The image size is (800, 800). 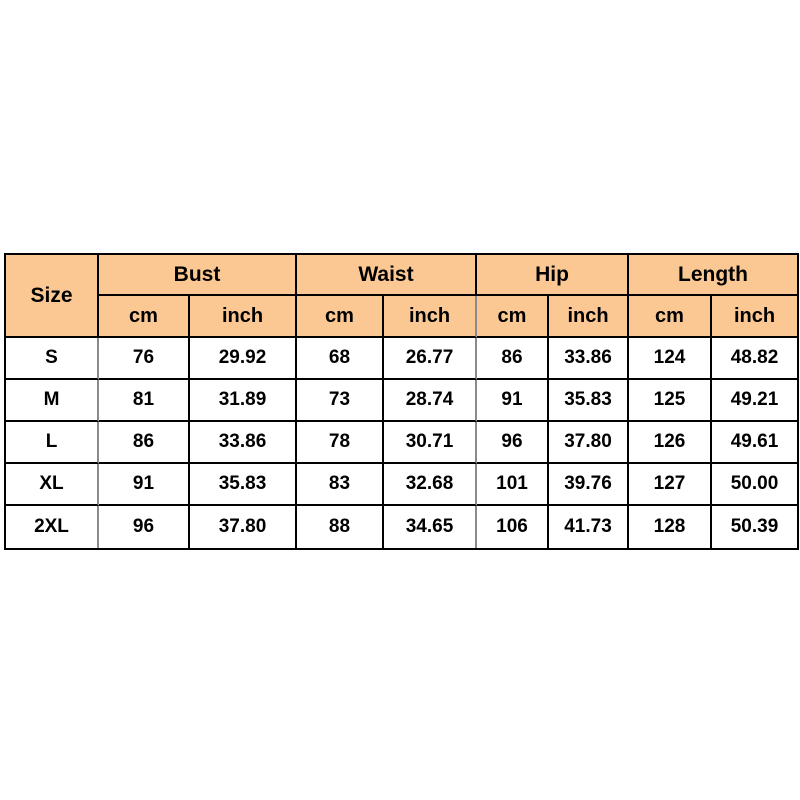 What do you see at coordinates (52, 443) in the screenshot?
I see `size-label-cell: L` at bounding box center [52, 443].